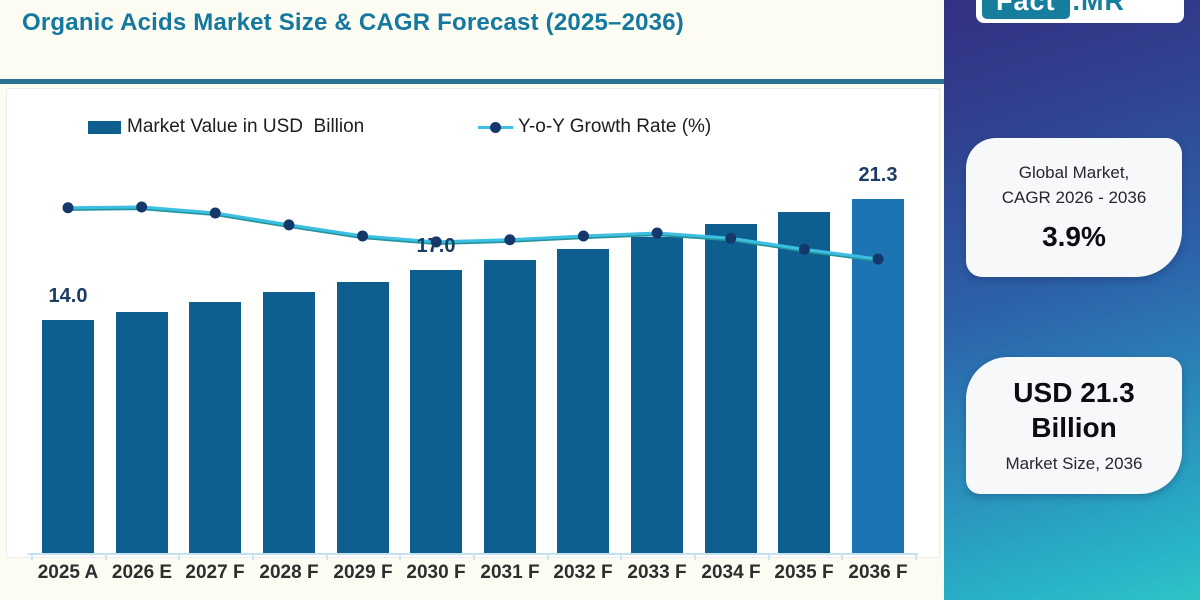 This screenshot has width=1200, height=600. I want to click on cagr-value: 3.9%, so click(1074, 237).